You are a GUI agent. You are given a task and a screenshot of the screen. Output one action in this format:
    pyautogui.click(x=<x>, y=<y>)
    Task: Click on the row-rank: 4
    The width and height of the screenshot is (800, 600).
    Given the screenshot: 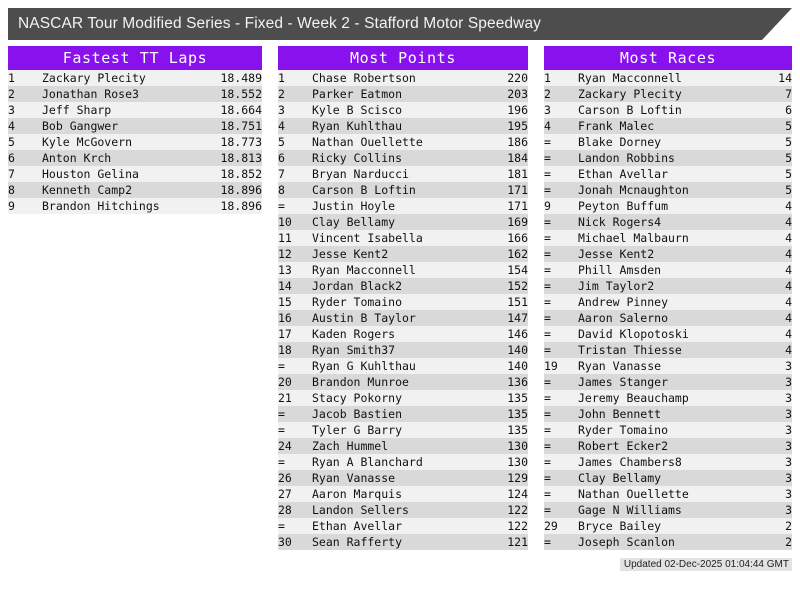 What is the action you would take?
    pyautogui.click(x=547, y=126)
    